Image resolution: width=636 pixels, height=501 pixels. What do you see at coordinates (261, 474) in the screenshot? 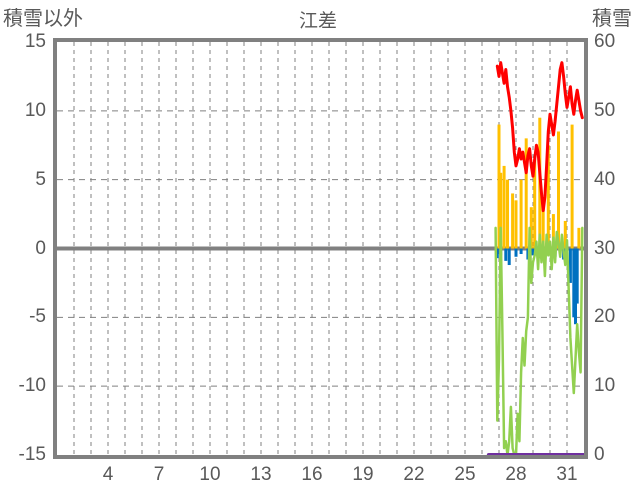
I see `x-tick: 13` at bounding box center [261, 474].